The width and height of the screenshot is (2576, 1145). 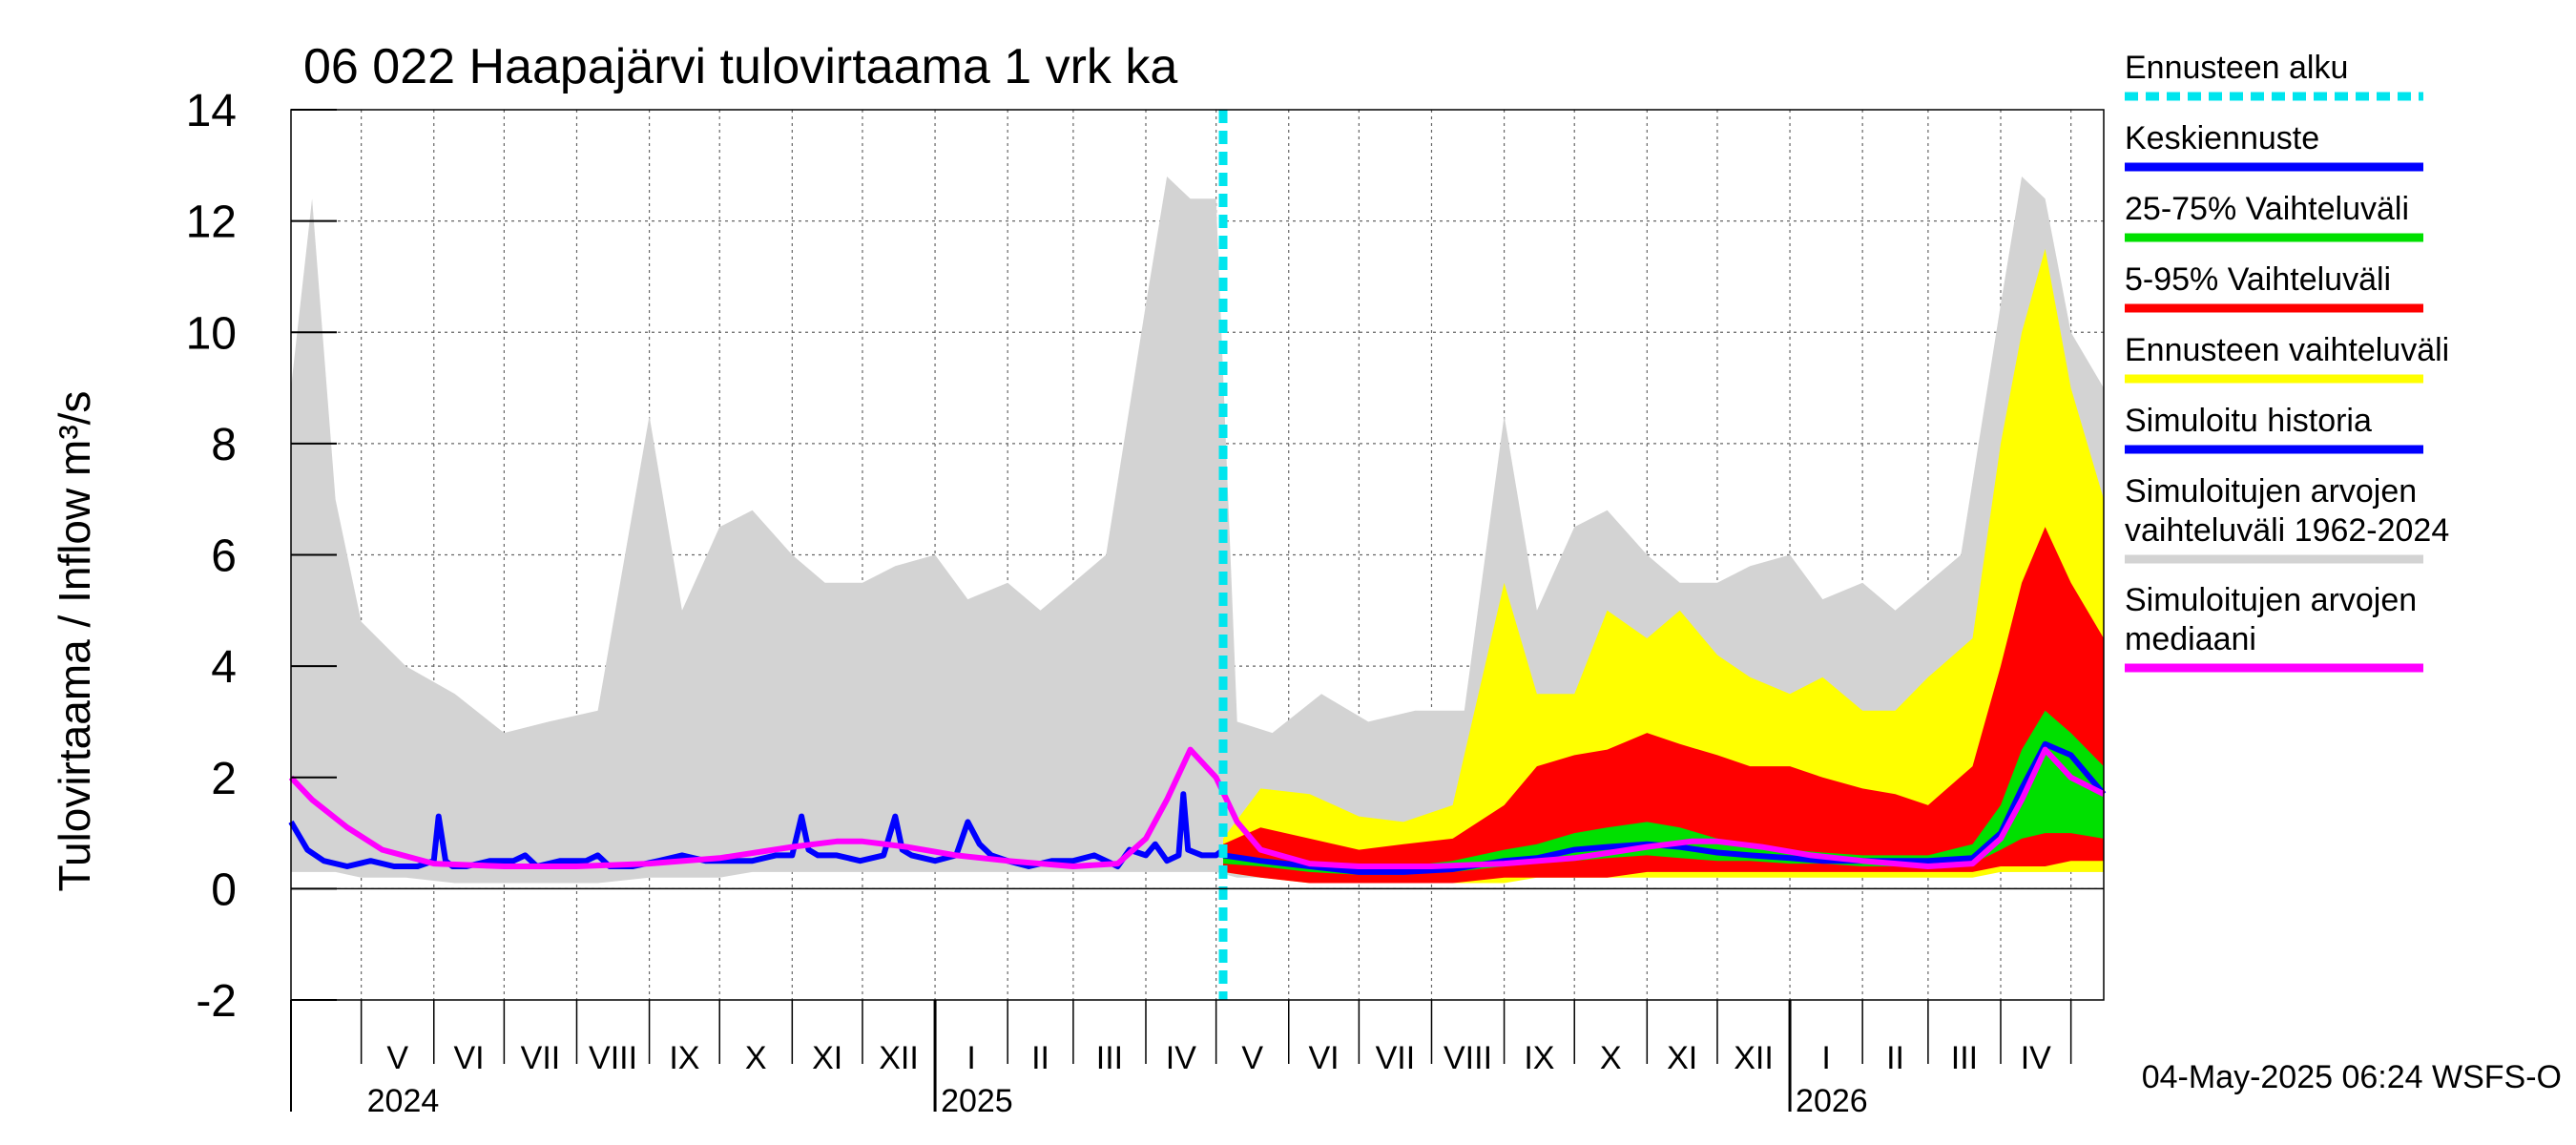 What do you see at coordinates (1663, 793) in the screenshot?
I see `band-25-75-vaihteluv-li` at bounding box center [1663, 793].